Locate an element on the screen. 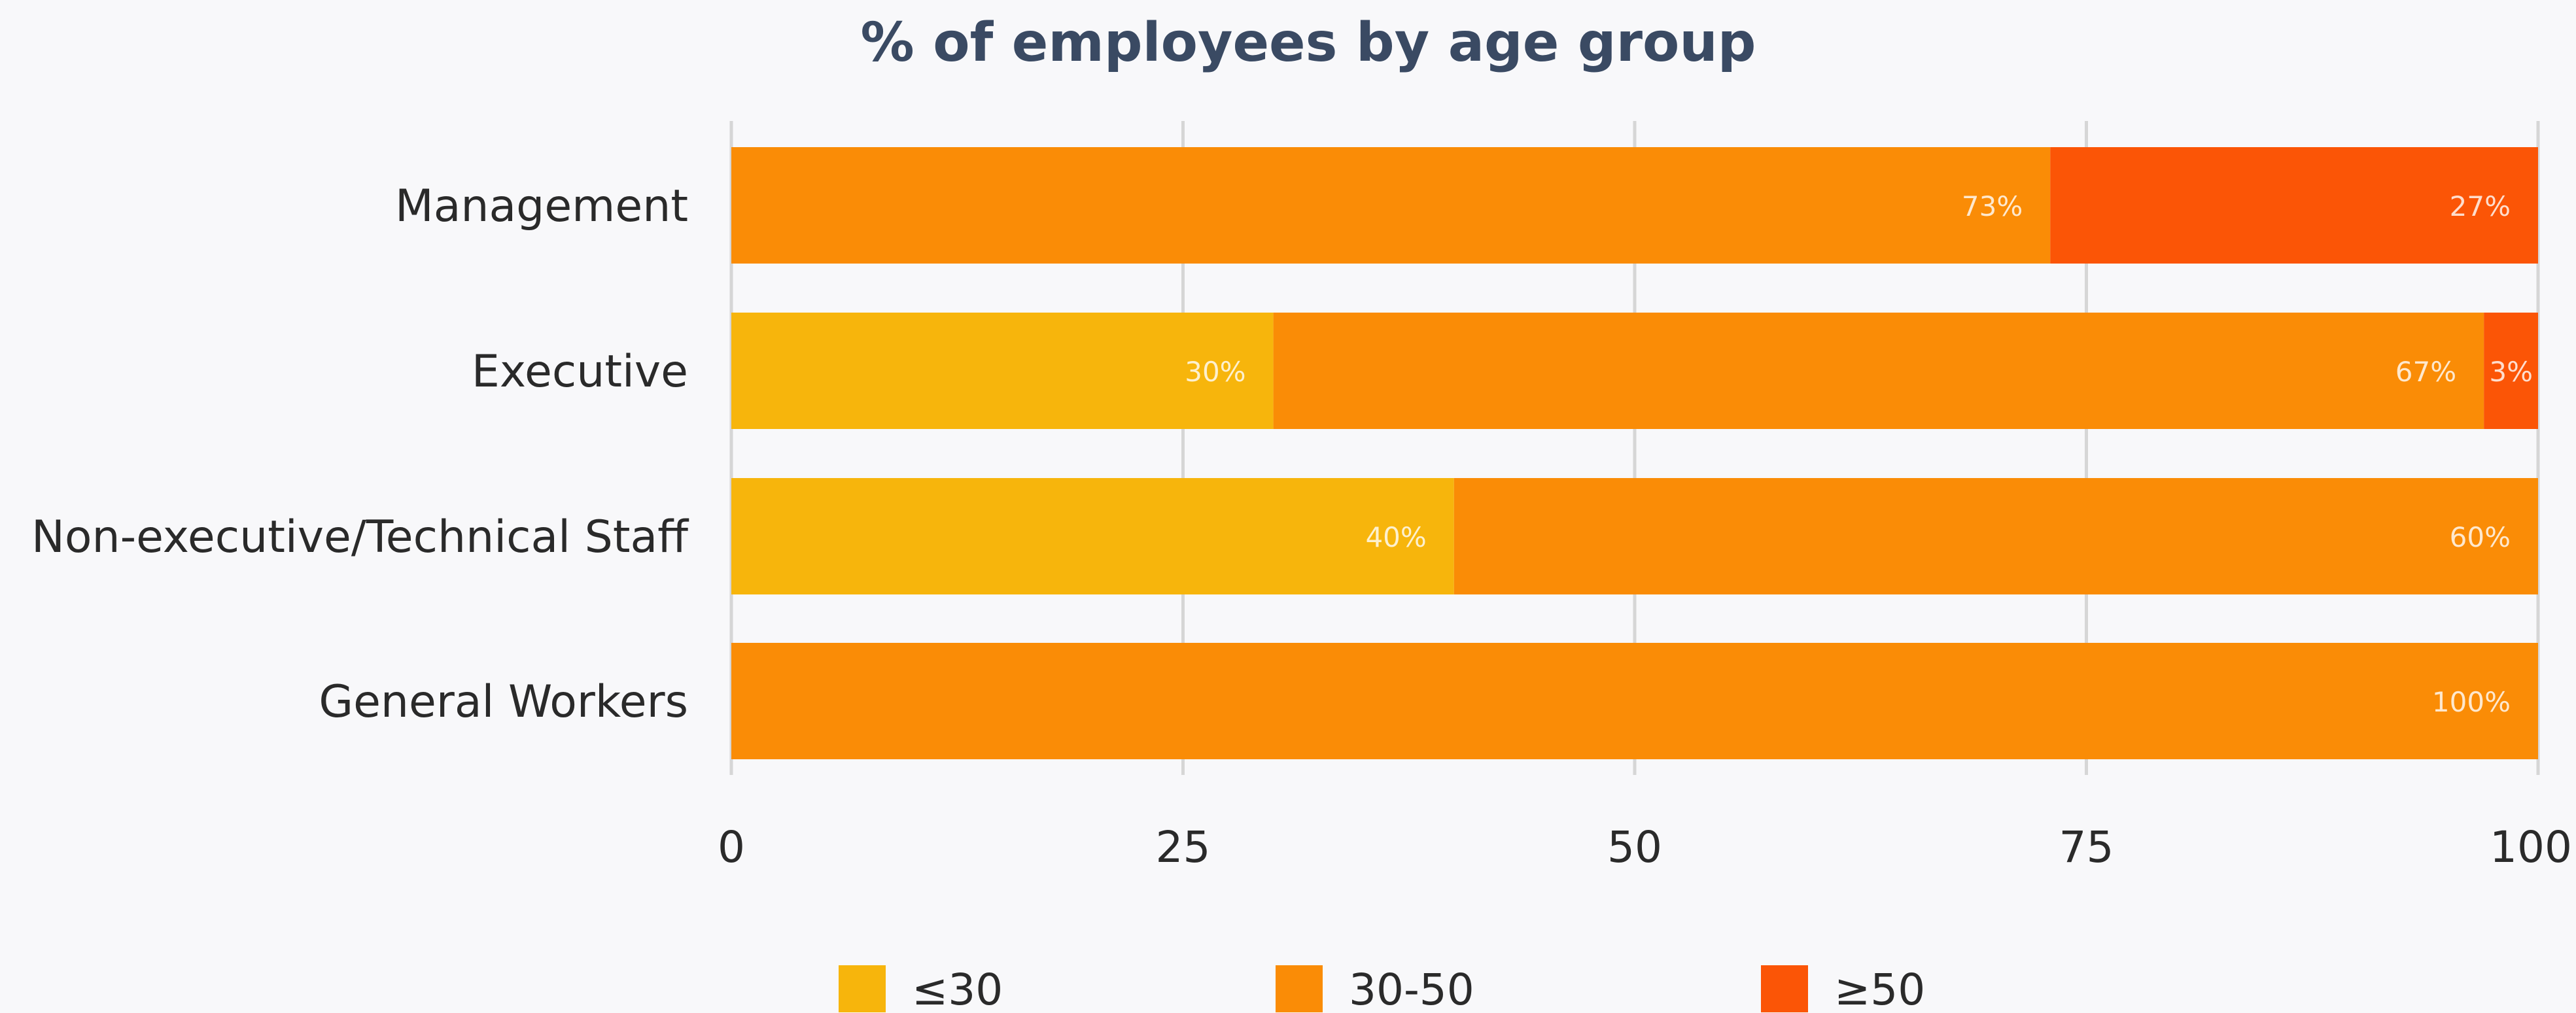 Image resolution: width=2576 pixels, height=1013 pixels. legend: ≤30 30-50 ≥50 is located at coordinates (1382, 989).